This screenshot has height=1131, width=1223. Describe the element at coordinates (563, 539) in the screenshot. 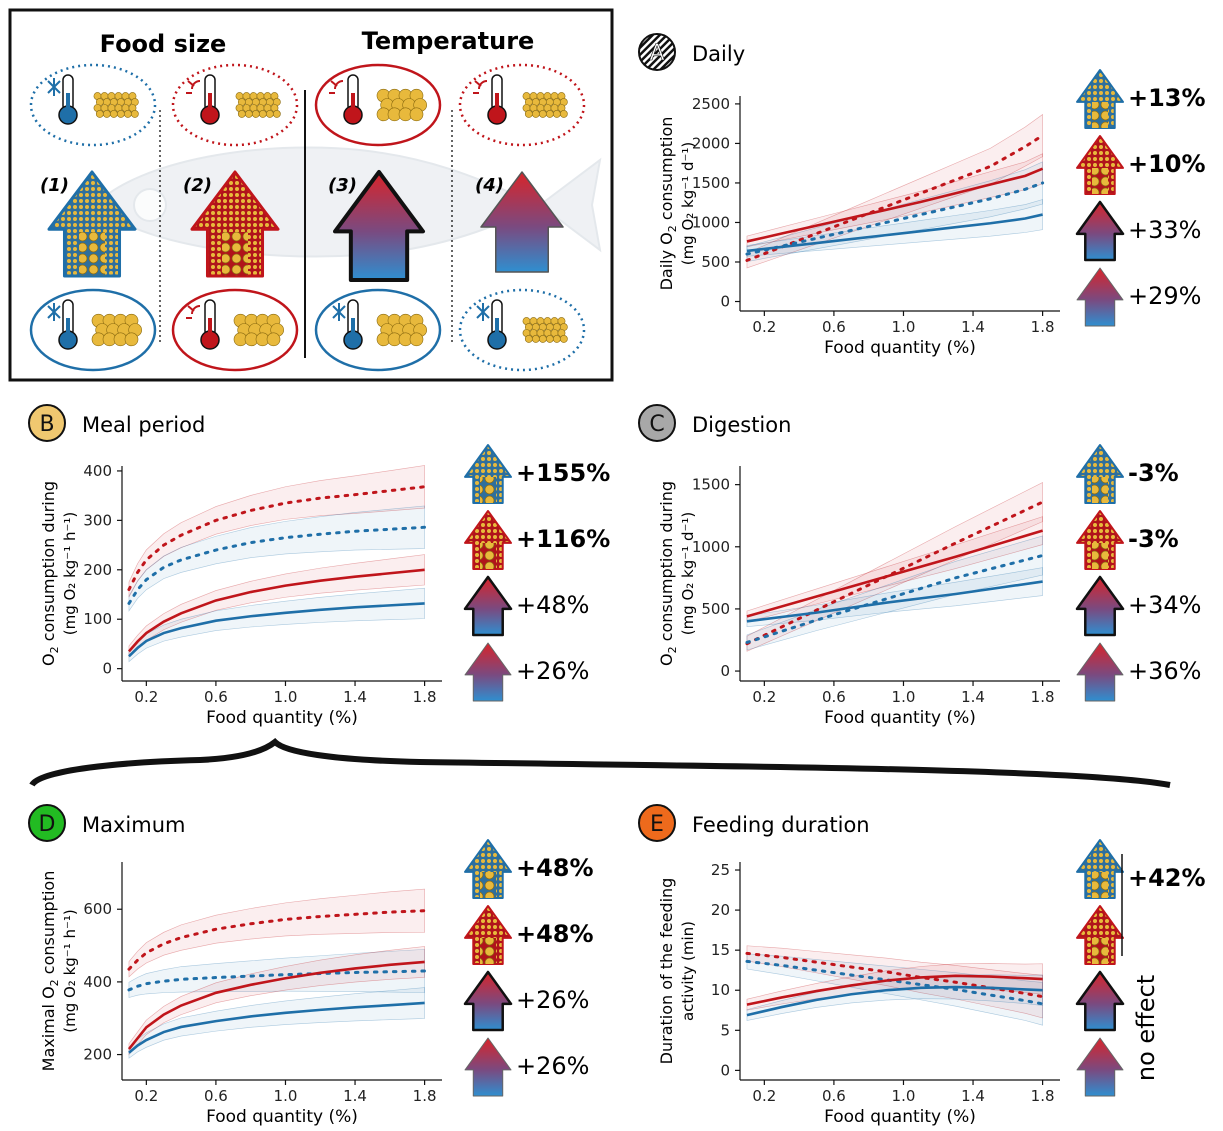

I see `effect-label: +116%` at that location.